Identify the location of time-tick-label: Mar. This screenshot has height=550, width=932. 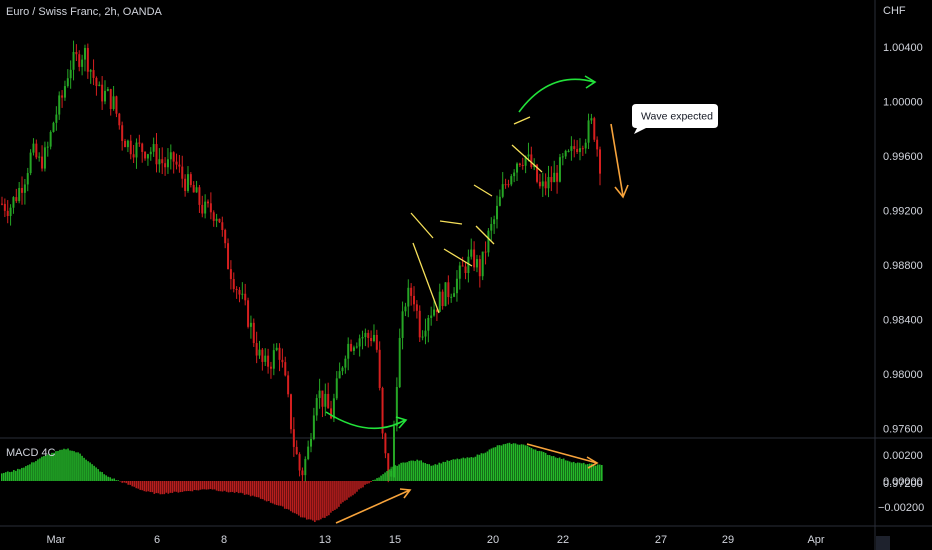
(56, 540).